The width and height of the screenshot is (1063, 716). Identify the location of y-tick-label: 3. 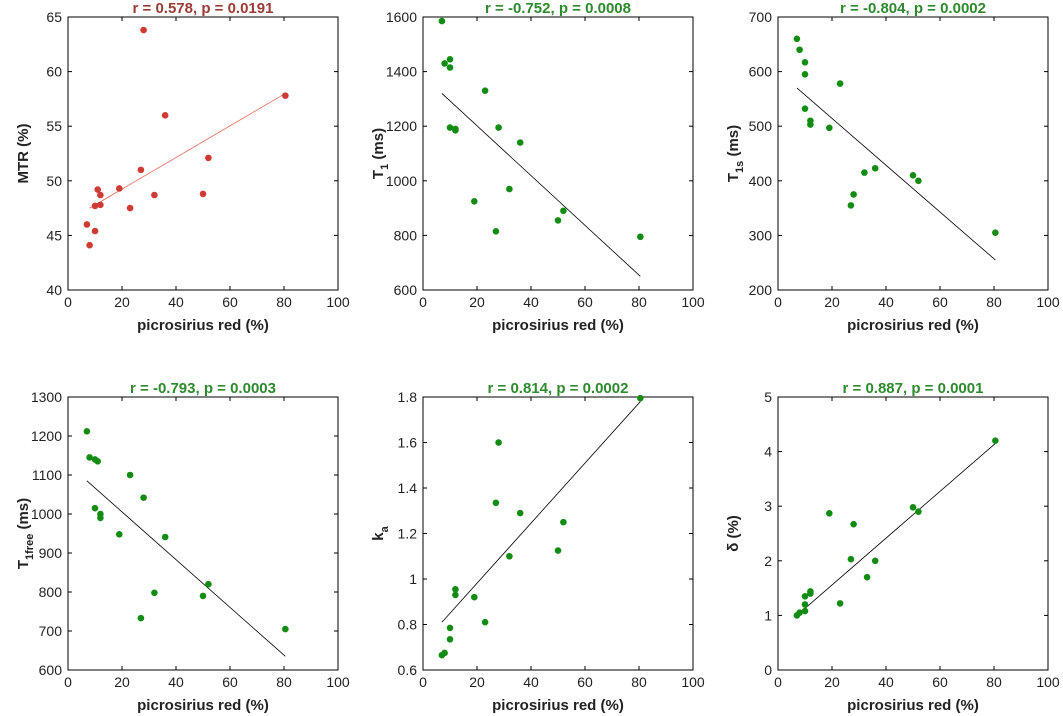
(768, 506).